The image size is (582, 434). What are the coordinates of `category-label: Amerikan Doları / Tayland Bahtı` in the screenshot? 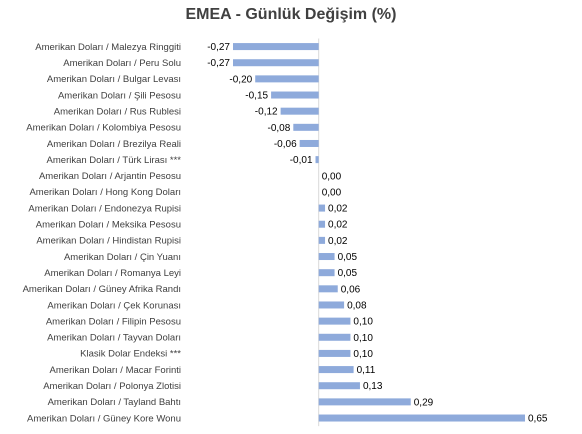 It's located at (114, 402).